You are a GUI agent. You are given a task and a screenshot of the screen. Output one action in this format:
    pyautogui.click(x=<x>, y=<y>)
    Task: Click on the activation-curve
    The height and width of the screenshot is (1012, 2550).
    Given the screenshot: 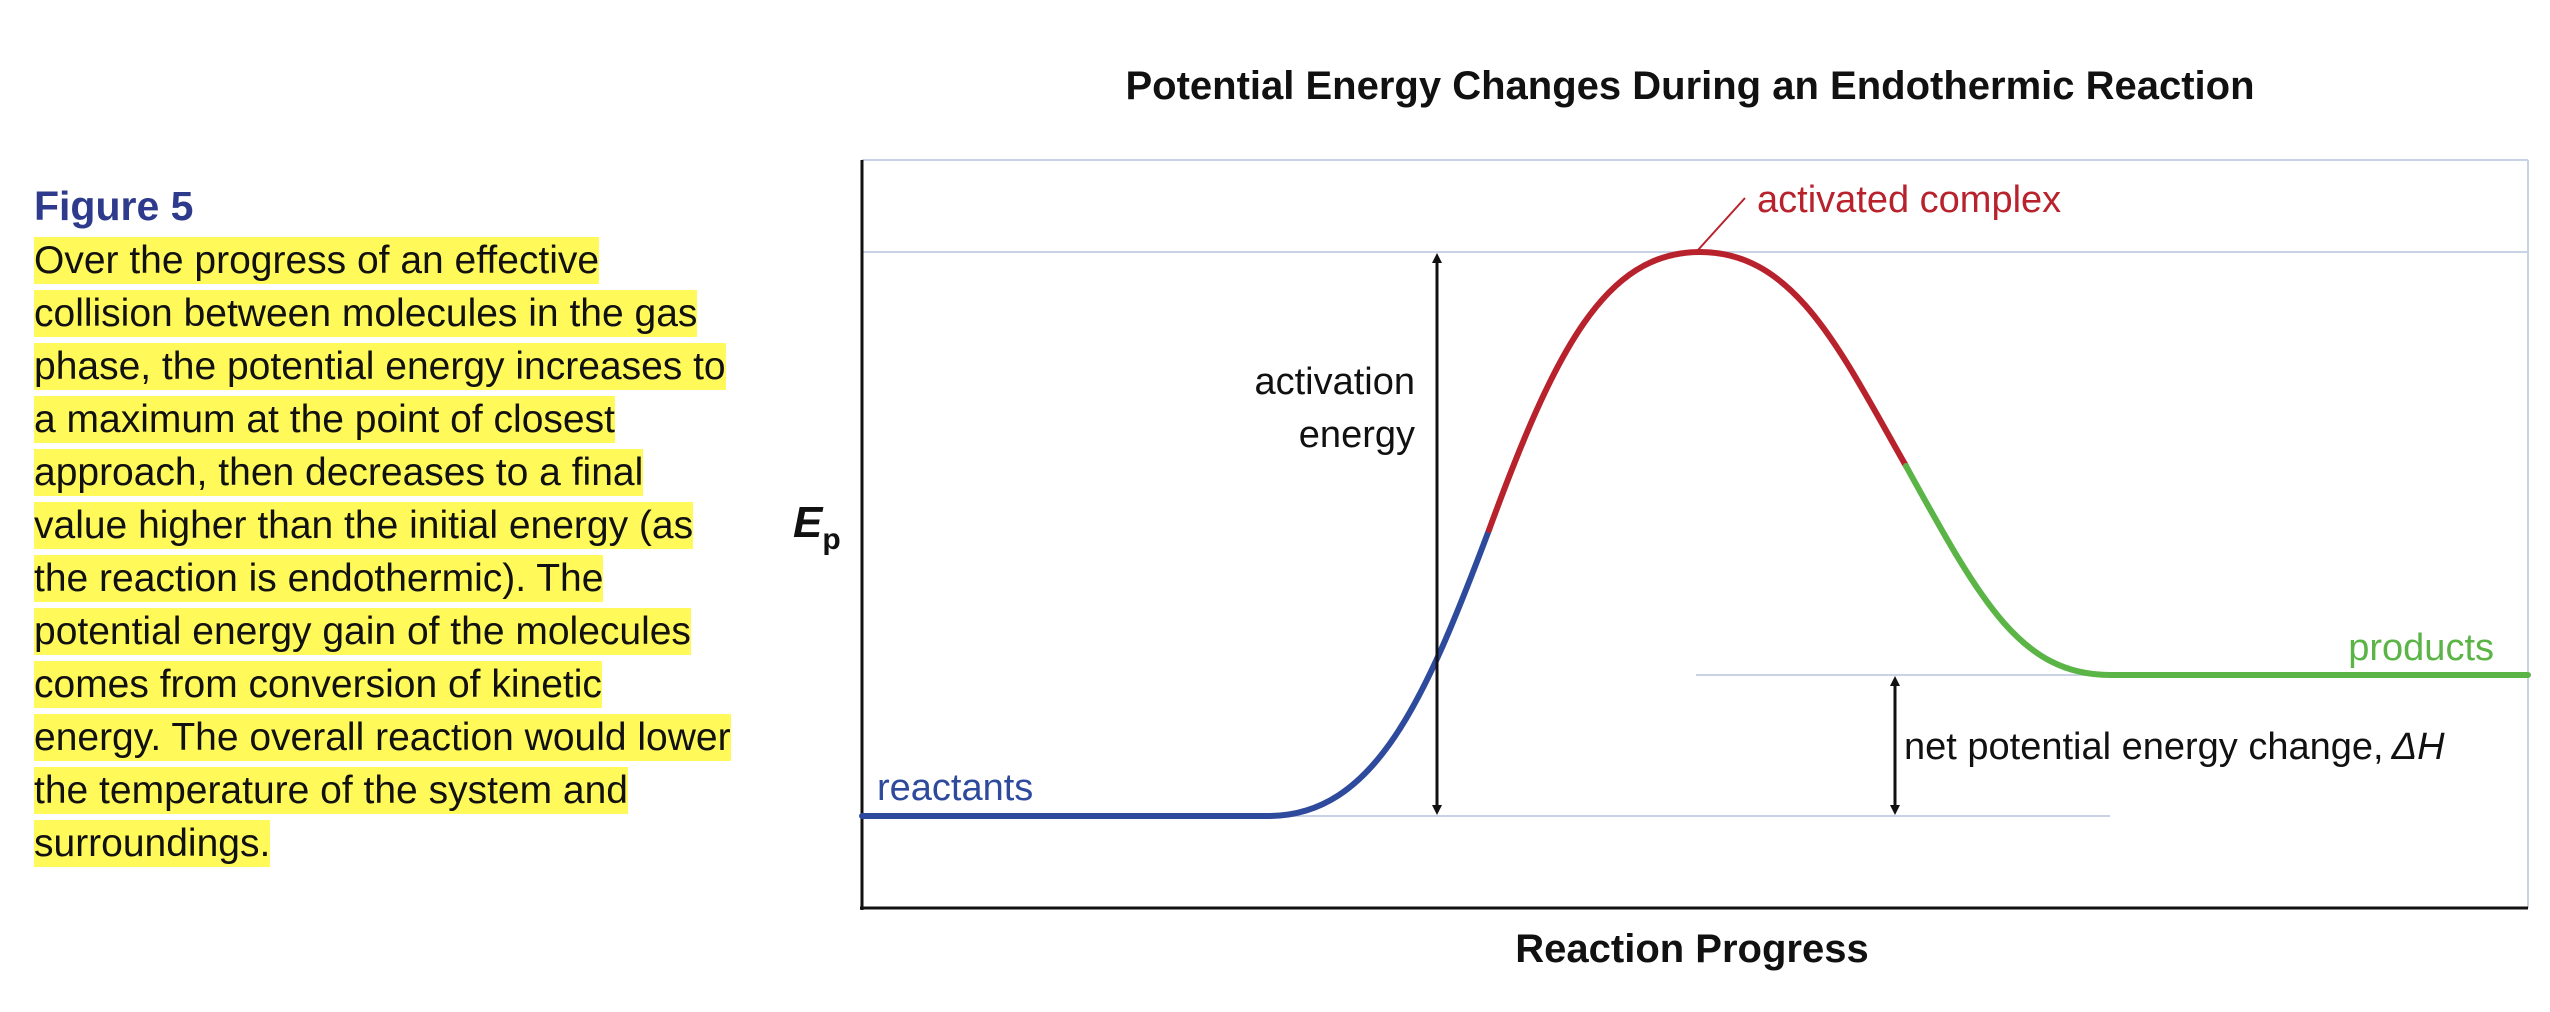 What is the action you would take?
    pyautogui.click(x=1697, y=390)
    